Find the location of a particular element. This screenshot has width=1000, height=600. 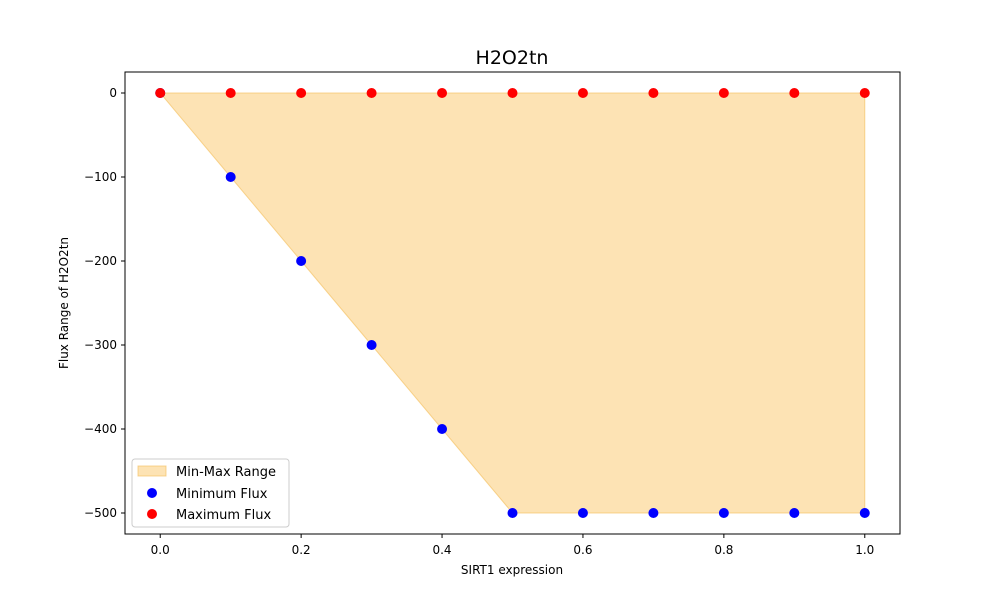

x-tick-label: 1.0 is located at coordinates (864, 550).